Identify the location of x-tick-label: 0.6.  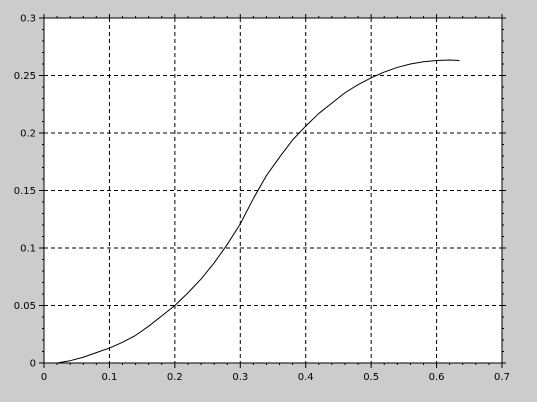
(437, 377).